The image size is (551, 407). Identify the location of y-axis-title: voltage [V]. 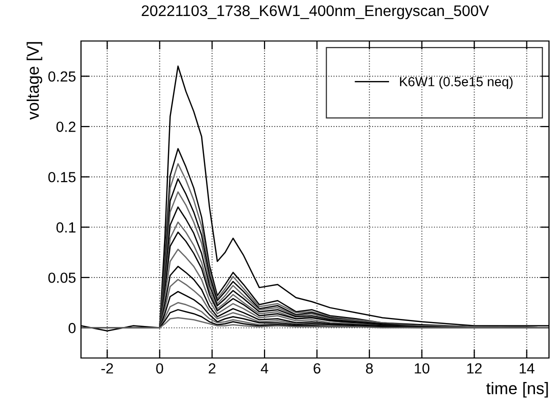
(34, 81).